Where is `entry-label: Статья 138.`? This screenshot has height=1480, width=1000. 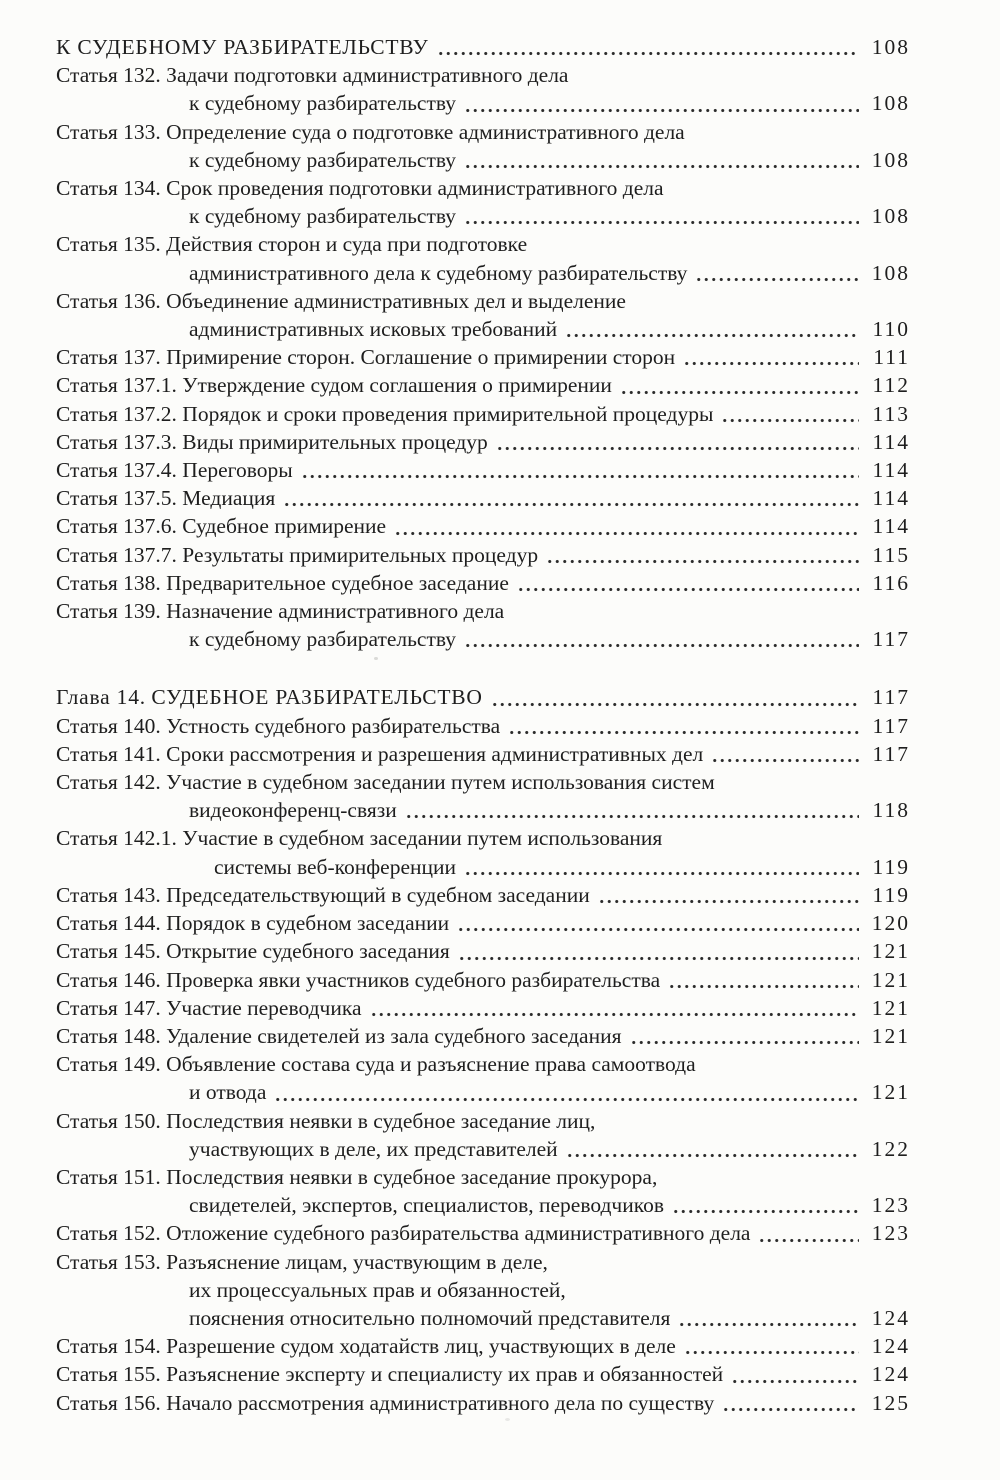
entry-label: Статья 138. is located at coordinates (108, 582).